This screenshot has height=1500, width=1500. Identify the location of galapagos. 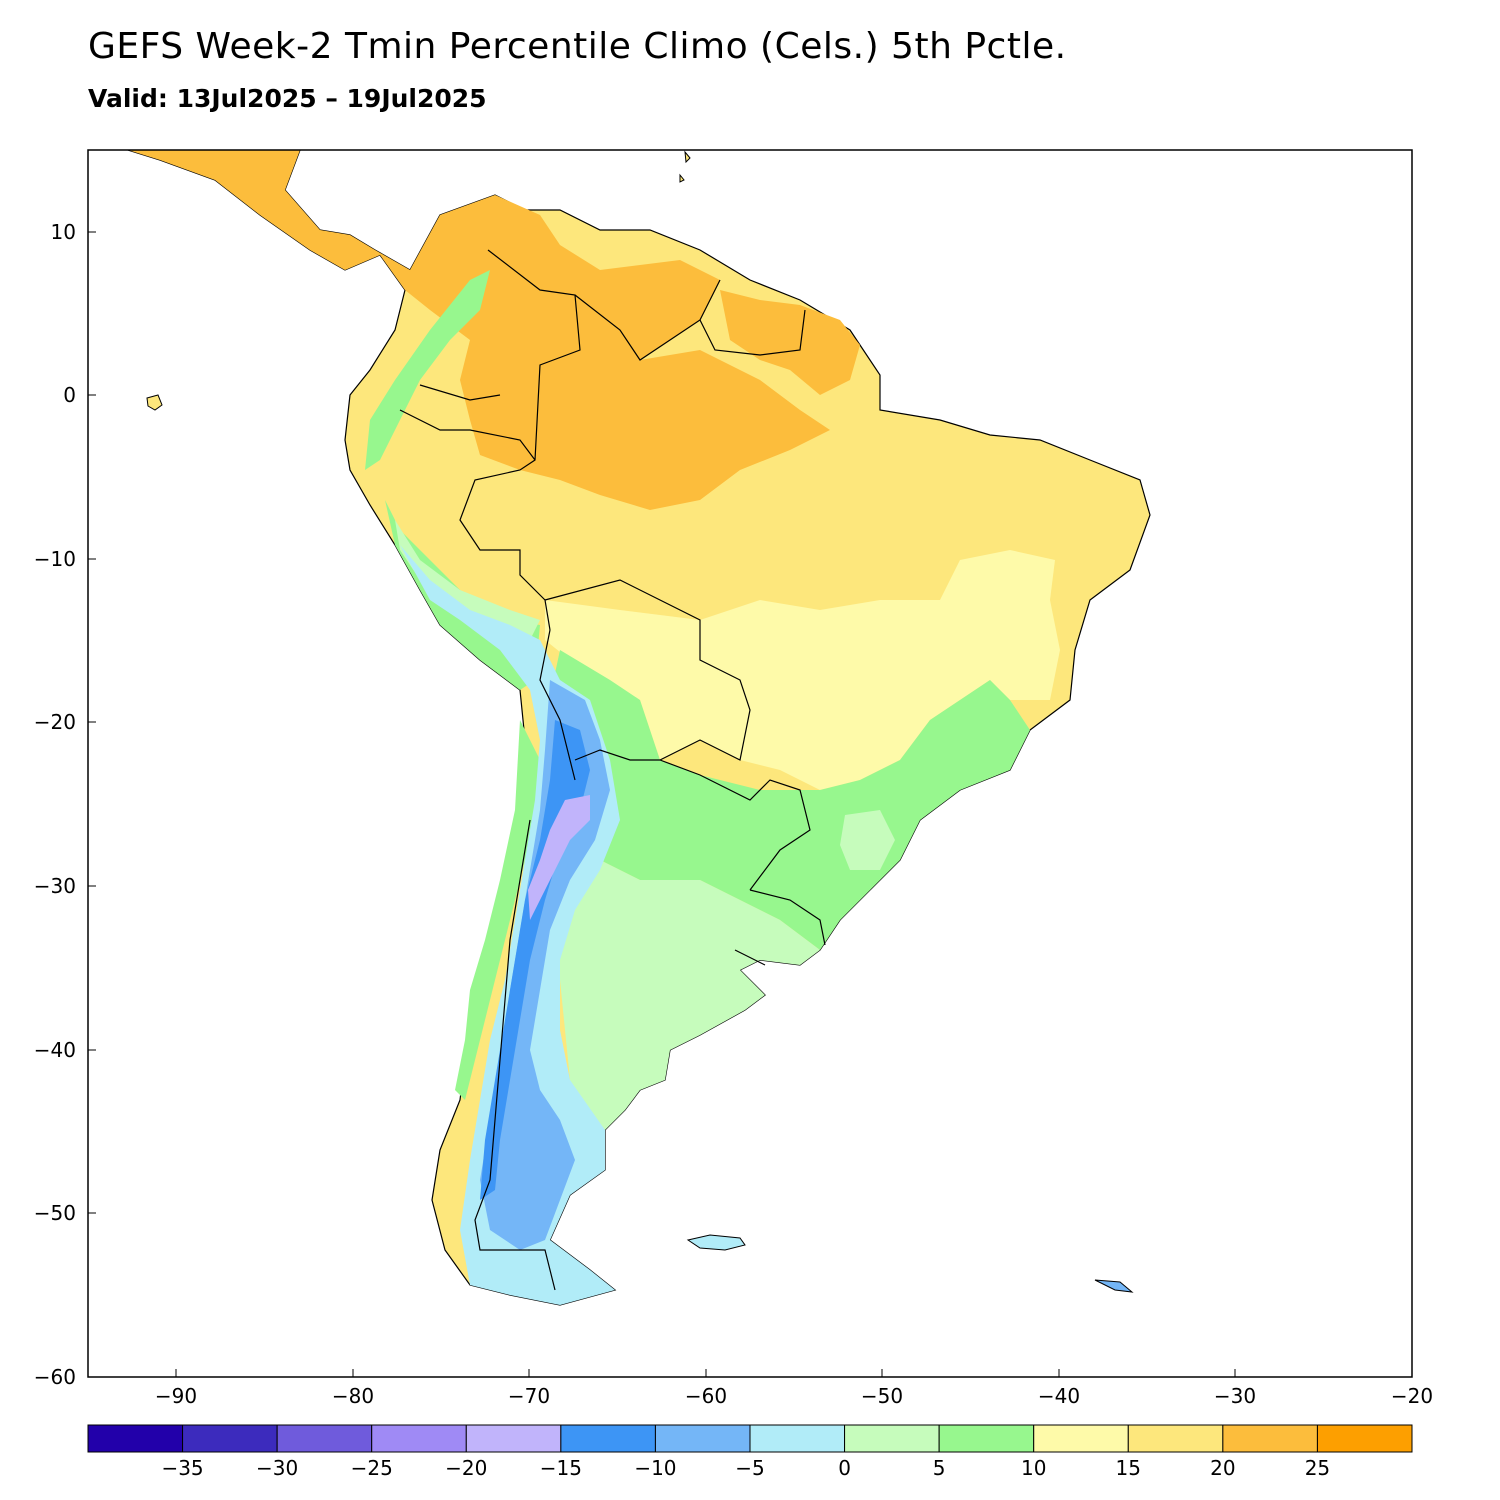
(154, 402).